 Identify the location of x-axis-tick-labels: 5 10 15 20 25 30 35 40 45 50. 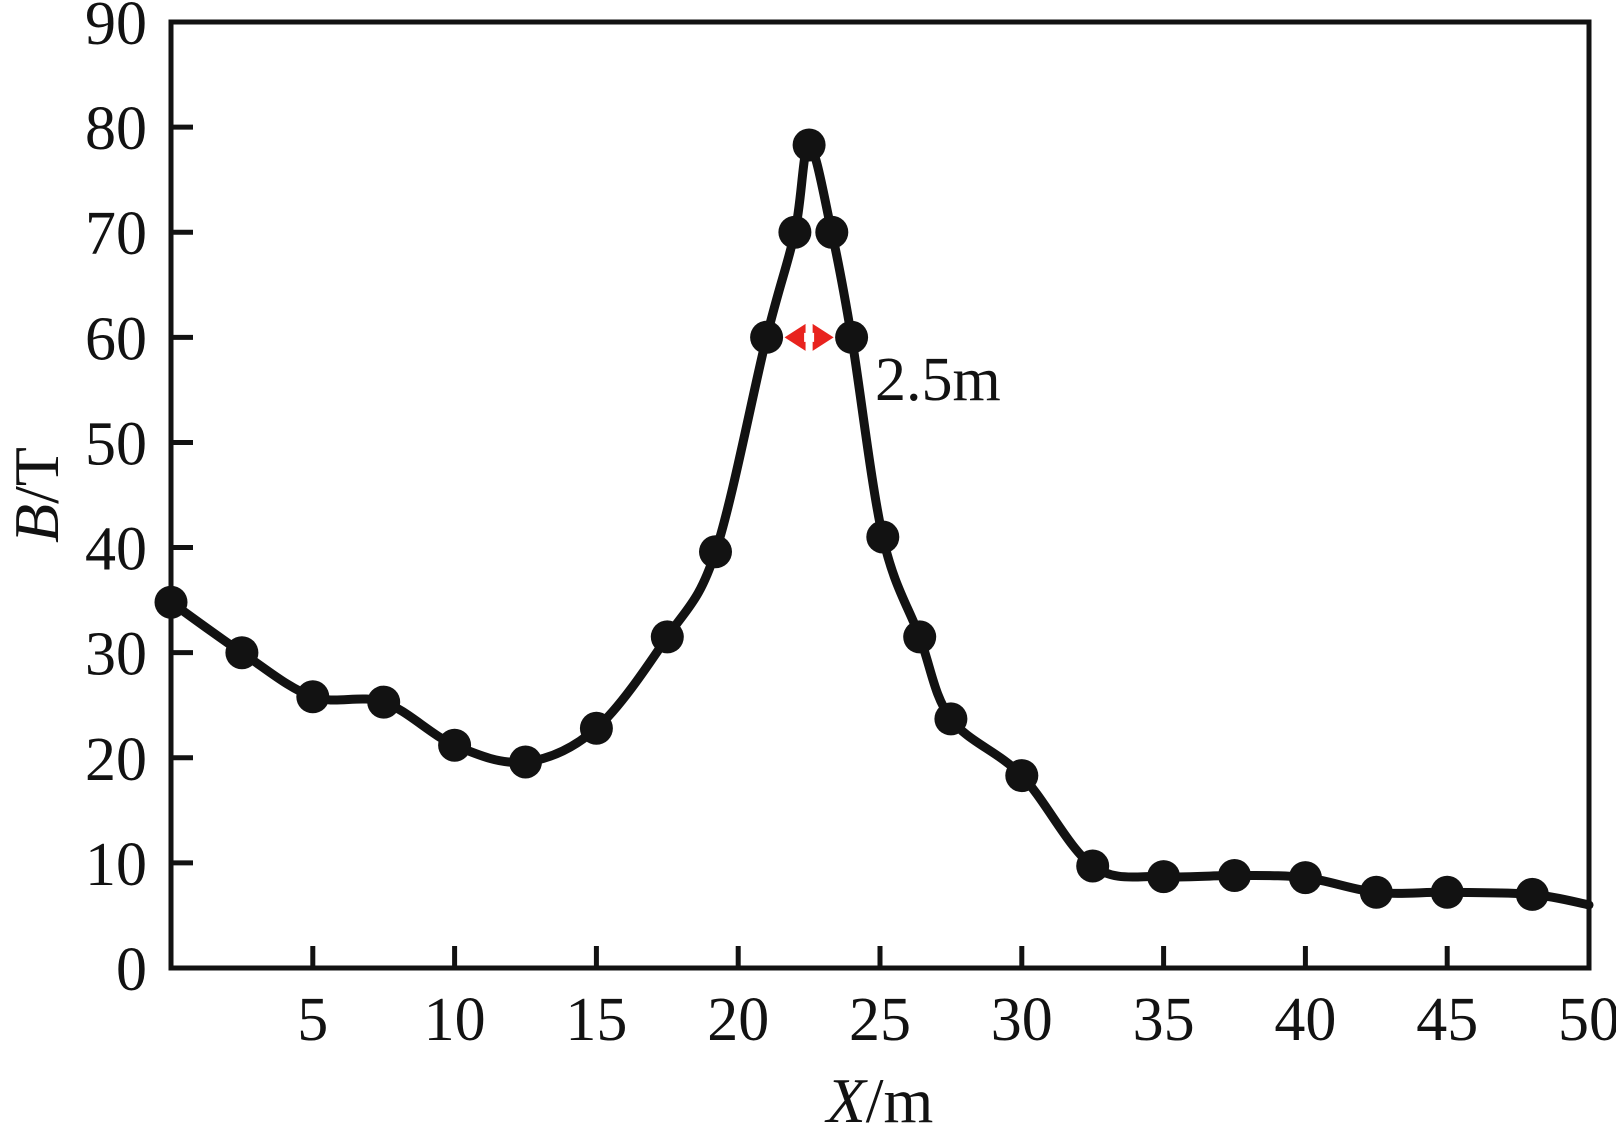
(956, 1020).